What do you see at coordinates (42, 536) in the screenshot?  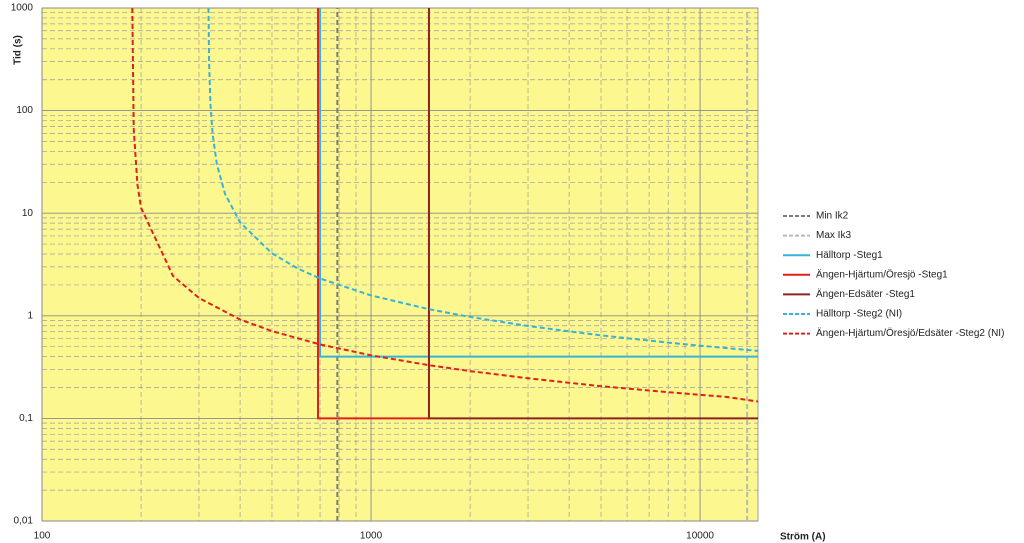 I see `x-tick-label: 100` at bounding box center [42, 536].